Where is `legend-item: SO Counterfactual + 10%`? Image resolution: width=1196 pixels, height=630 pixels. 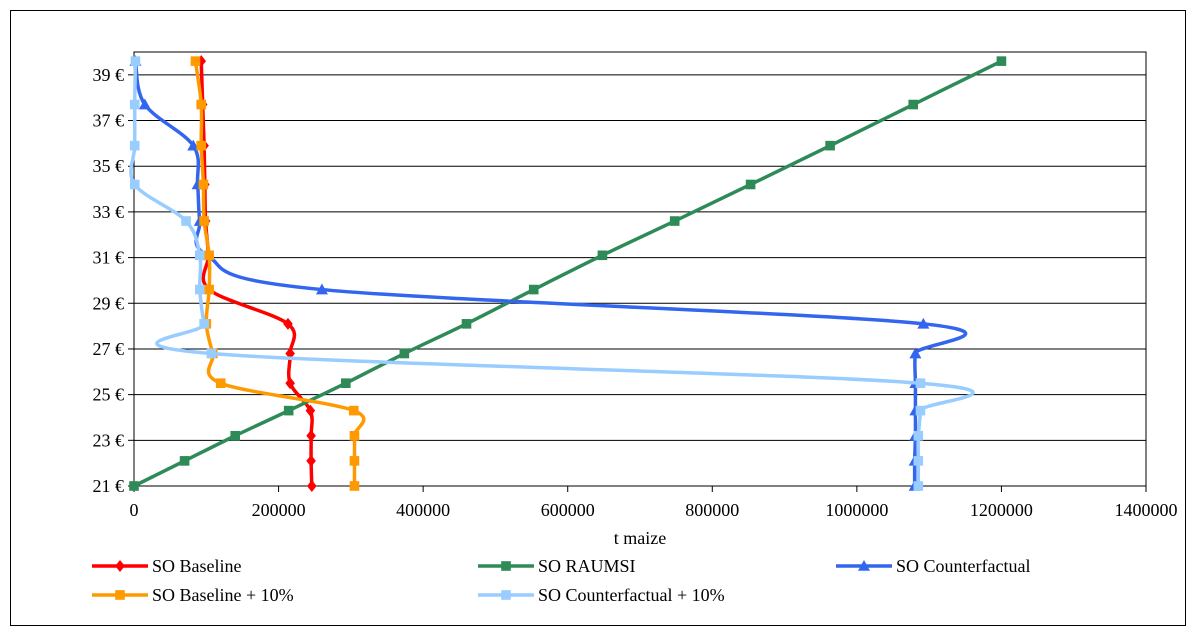
legend-item: SO Counterfactual + 10% is located at coordinates (601, 595).